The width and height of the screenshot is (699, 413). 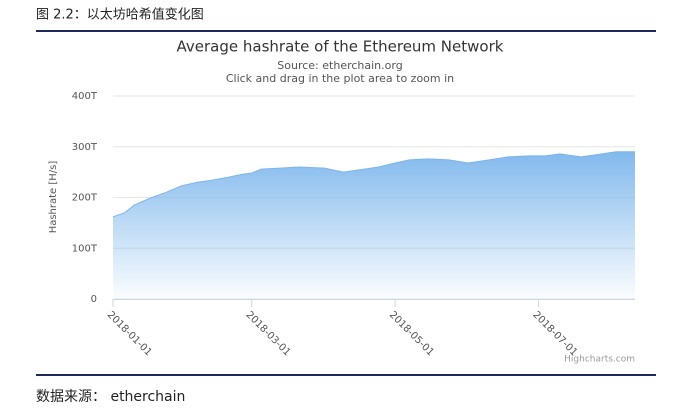 What do you see at coordinates (53, 197) in the screenshot?
I see `y-axis-title: Hashrate [H/s]` at bounding box center [53, 197].